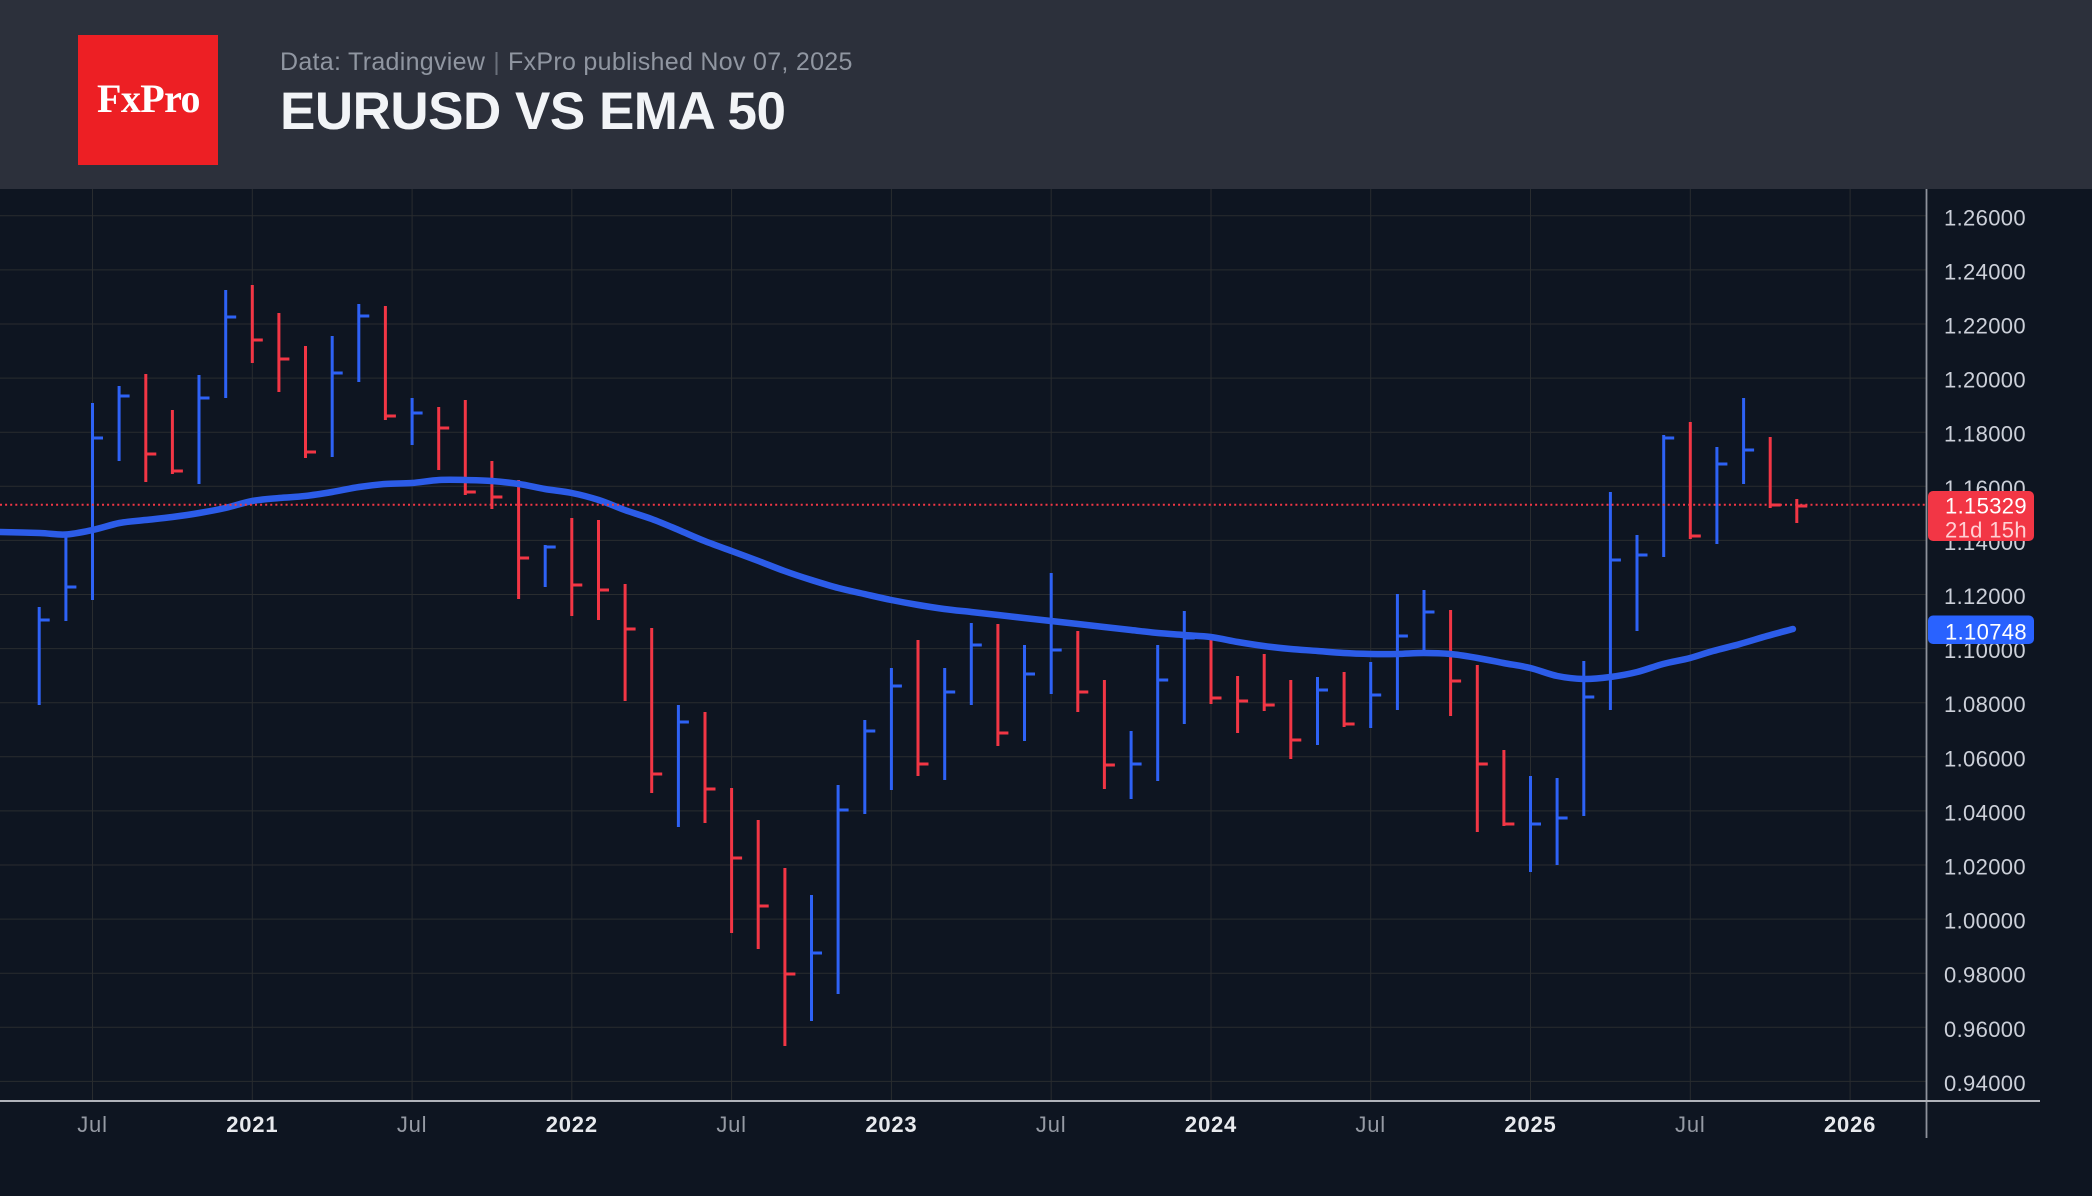  Describe the element at coordinates (1985, 1029) in the screenshot. I see `svg-text: 0.96000` at that location.